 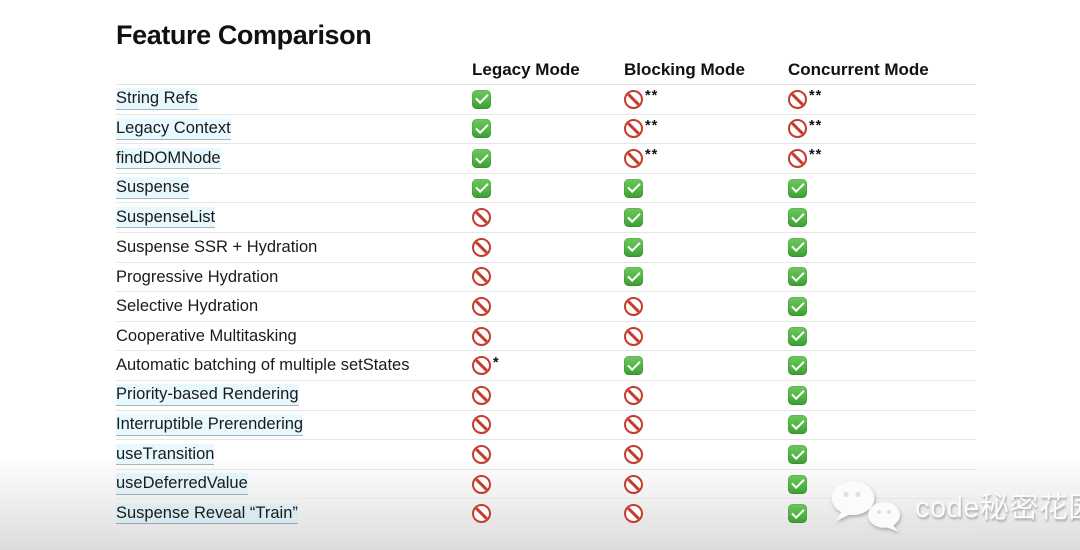 I want to click on watermark-text: code秘密花园, so click(x=997, y=508).